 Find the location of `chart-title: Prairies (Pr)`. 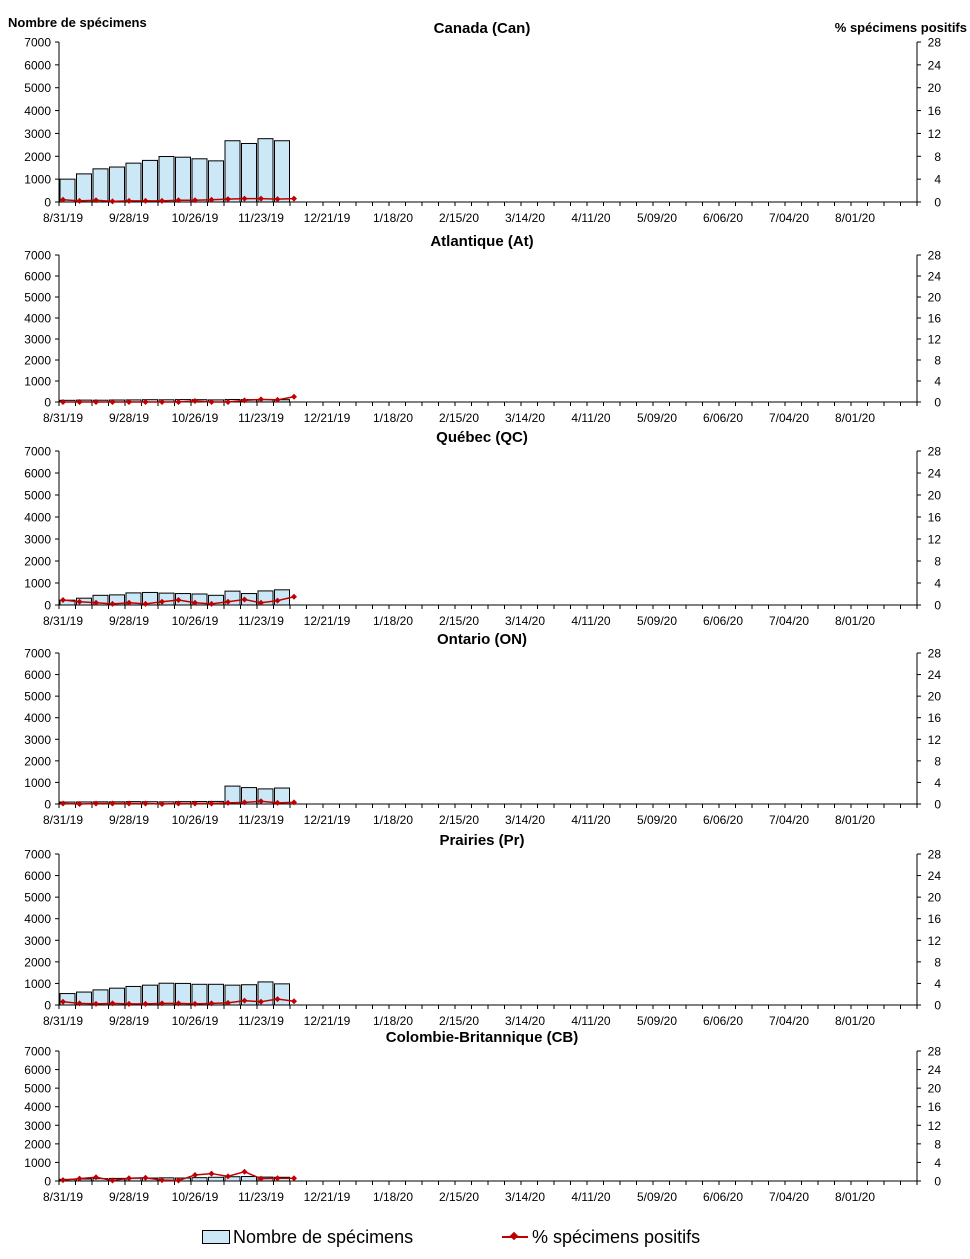

chart-title: Prairies (Pr) is located at coordinates (481, 840).